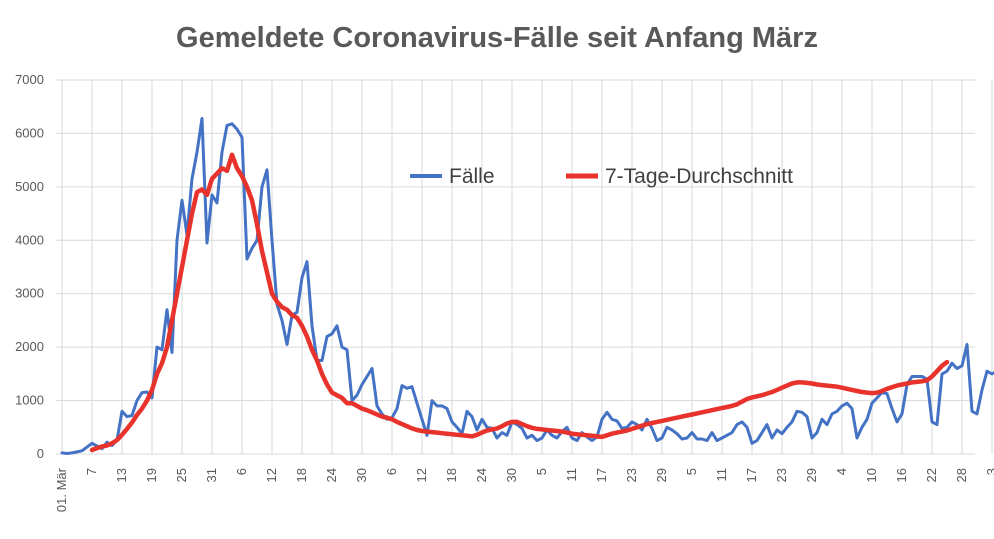  What do you see at coordinates (151, 475) in the screenshot?
I see `x-tick-label: 19` at bounding box center [151, 475].